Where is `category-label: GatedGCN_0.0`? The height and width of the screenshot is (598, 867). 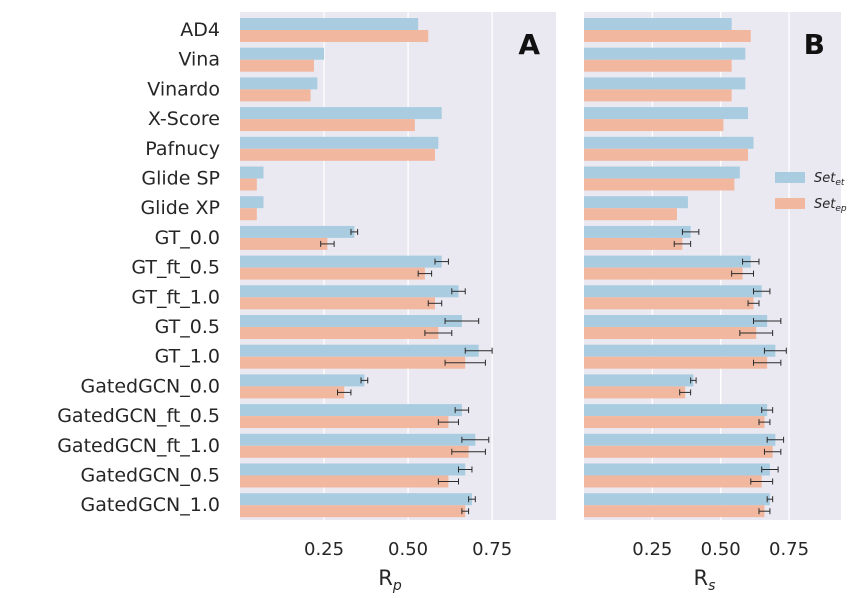 category-label: GatedGCN_0.0 is located at coordinates (151, 386).